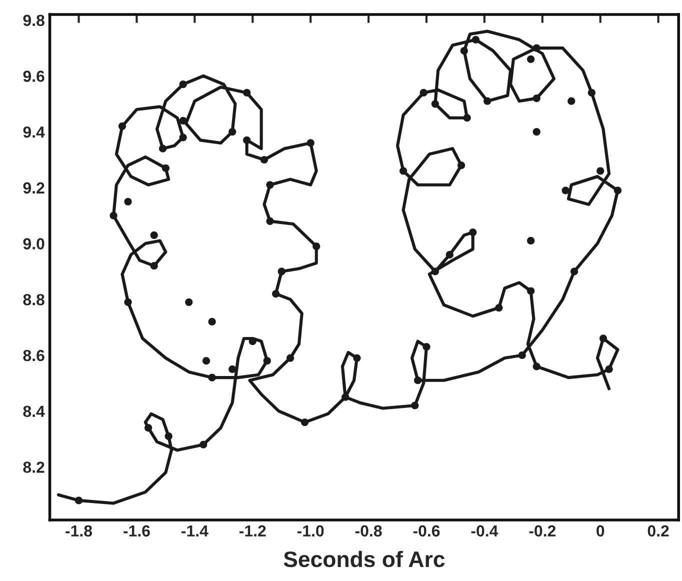 This screenshot has width=682, height=581. I want to click on x-tick-label: -0.8, so click(368, 531).